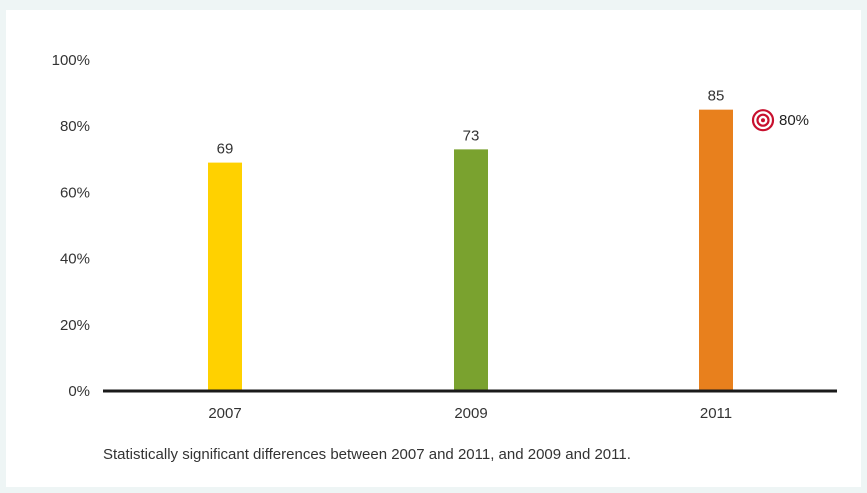  I want to click on target-icon-inner, so click(763, 120).